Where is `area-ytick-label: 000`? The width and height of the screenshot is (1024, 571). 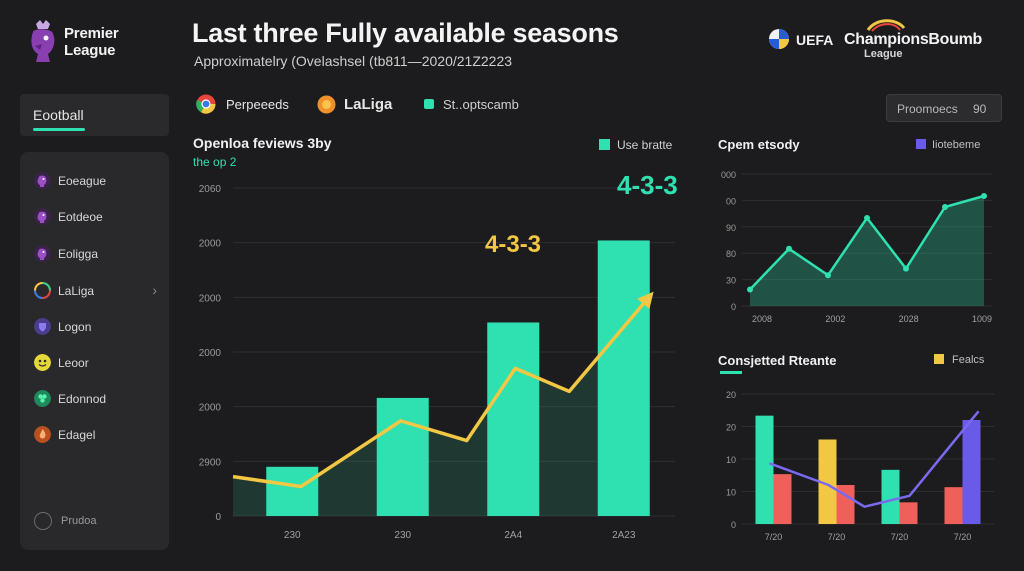 area-ytick-label: 000 is located at coordinates (728, 175).